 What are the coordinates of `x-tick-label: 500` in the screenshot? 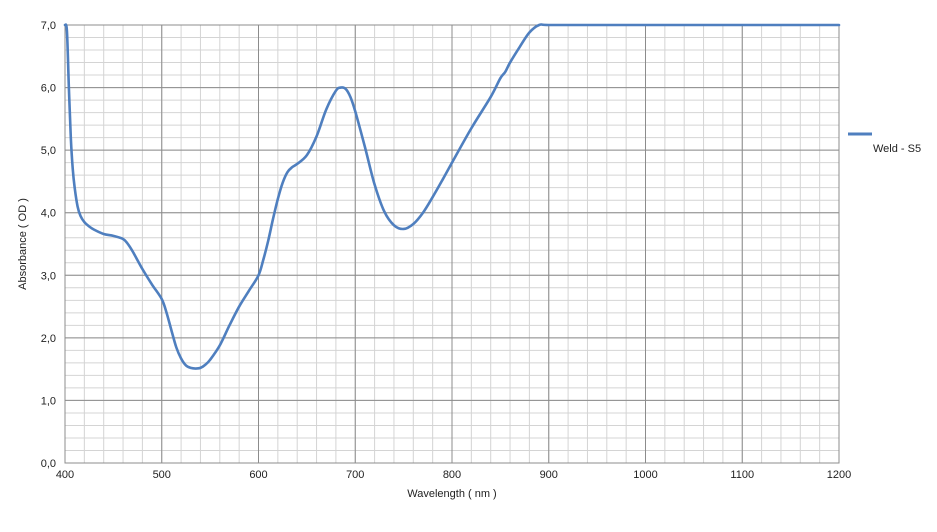 It's located at (162, 475).